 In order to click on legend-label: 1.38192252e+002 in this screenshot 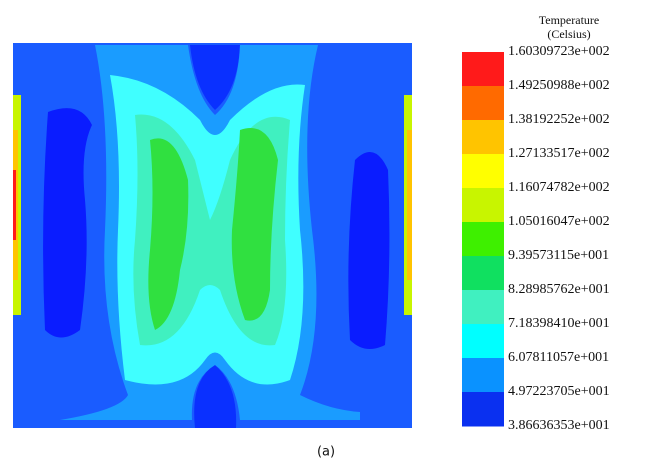, I will do `click(559, 119)`.